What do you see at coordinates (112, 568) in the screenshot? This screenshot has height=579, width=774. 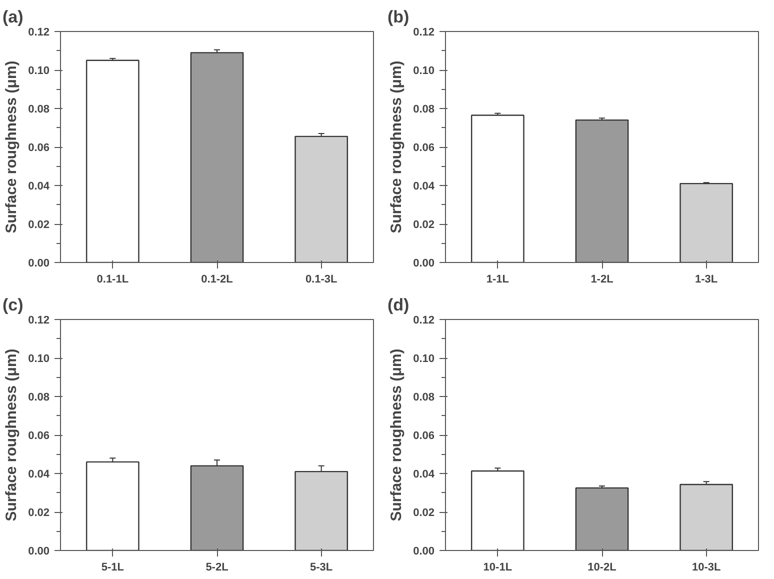 I see `x-tick-label: 5-1L` at bounding box center [112, 568].